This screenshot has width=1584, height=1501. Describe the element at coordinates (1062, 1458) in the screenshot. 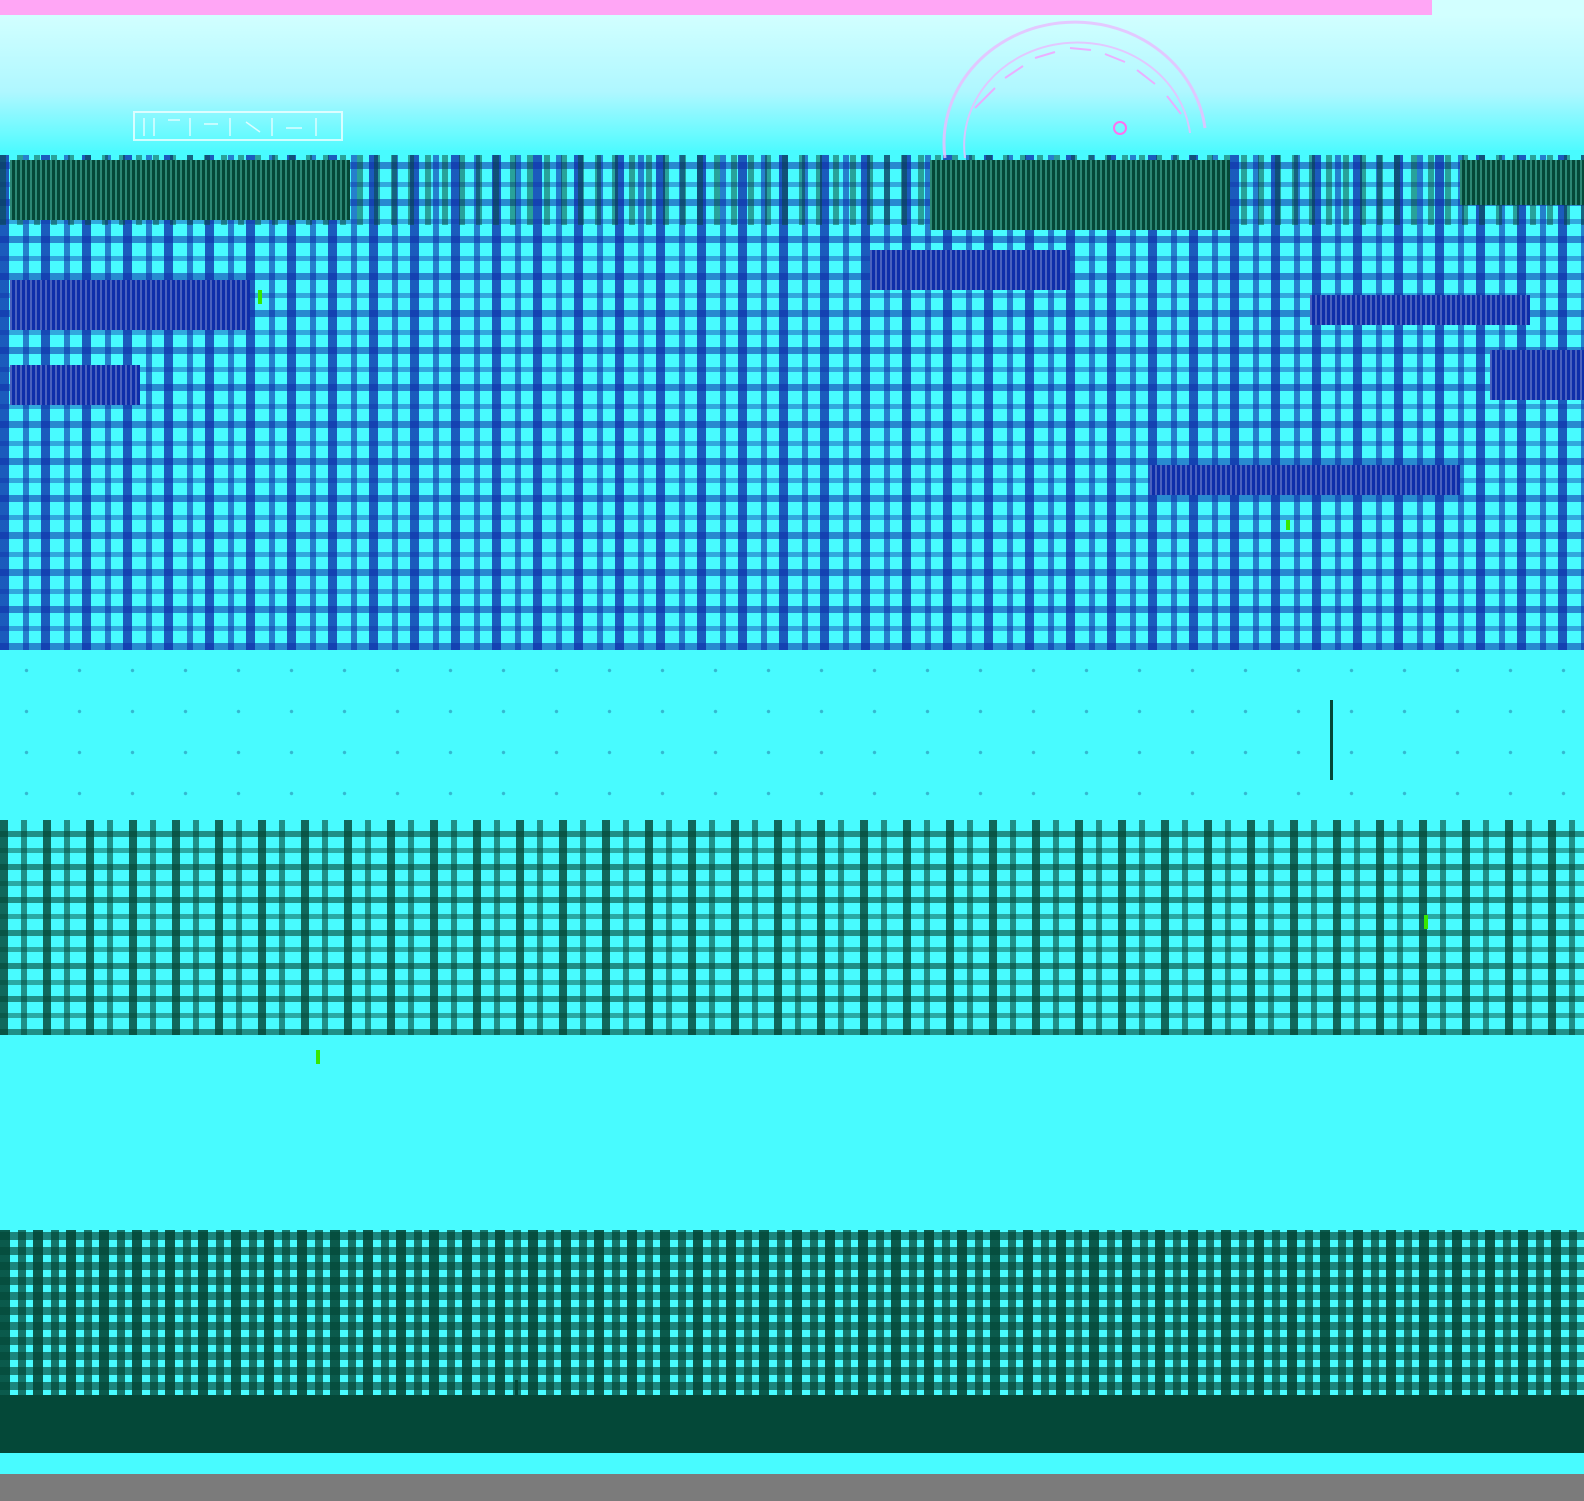

I see `bottom-cyan-line` at that location.